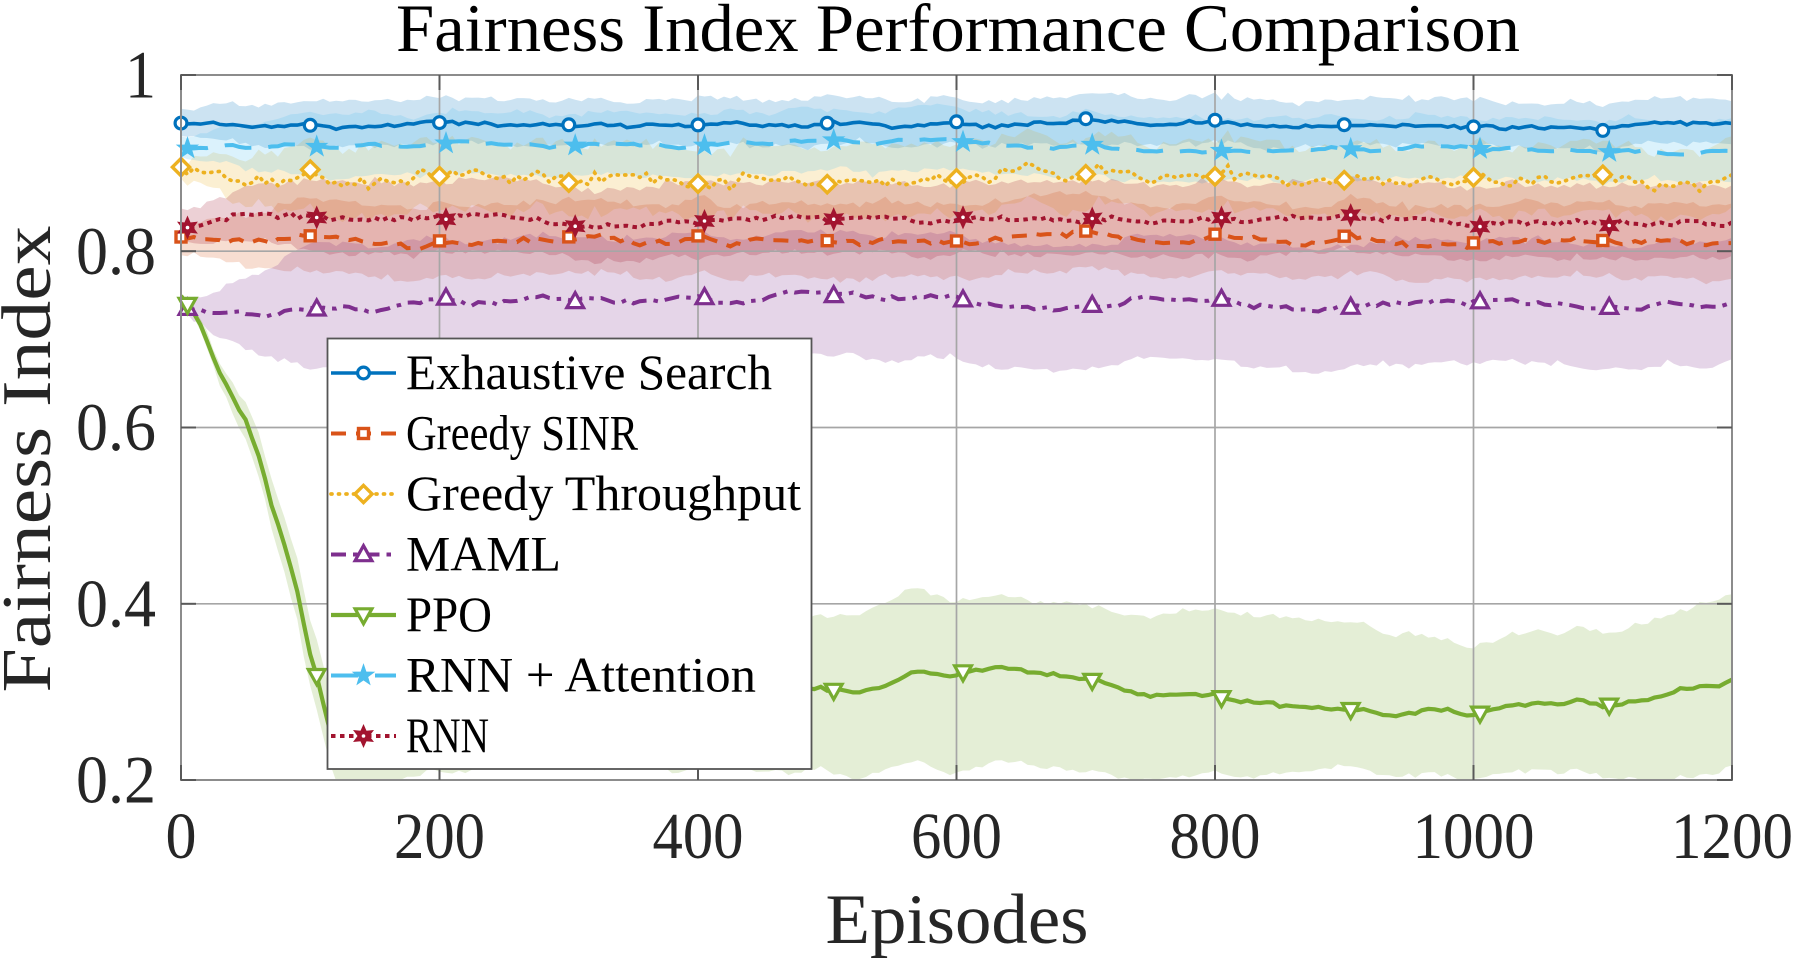 This screenshot has height=958, width=1796. What do you see at coordinates (1474, 836) in the screenshot?
I see `svg-text: 1000` at bounding box center [1474, 836].